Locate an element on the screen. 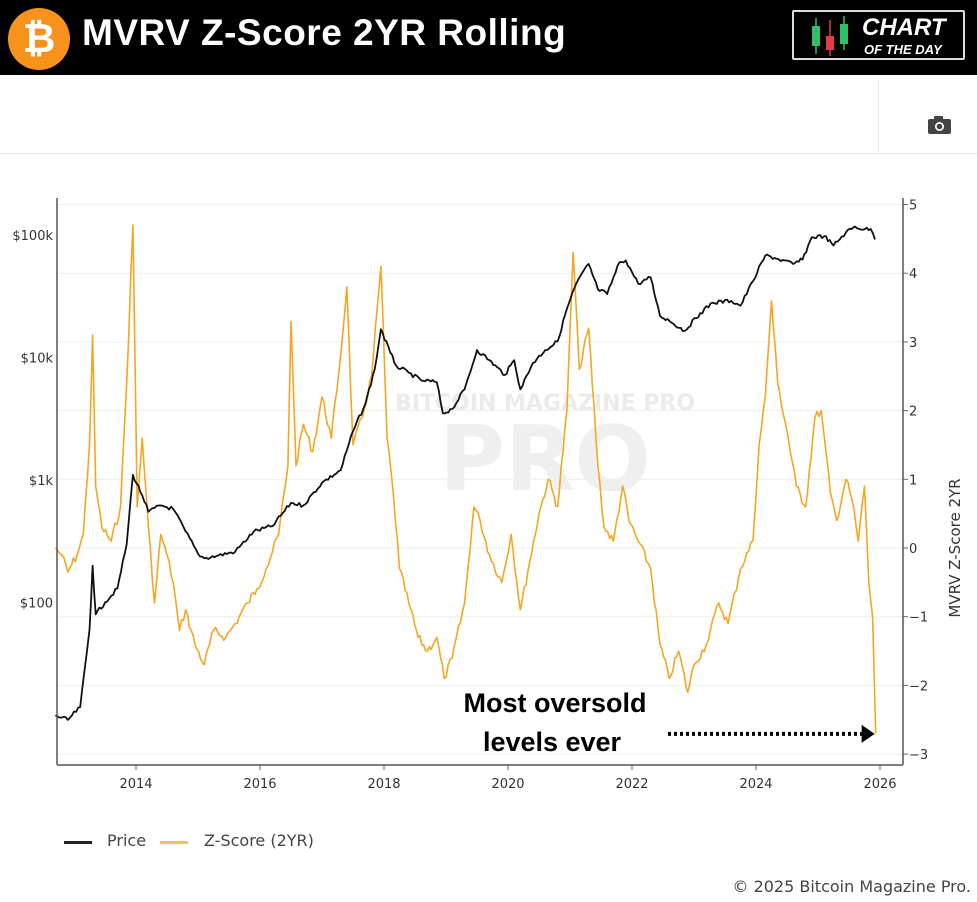 The height and width of the screenshot is (902, 977). left-tick-label: $10k is located at coordinates (37, 359).